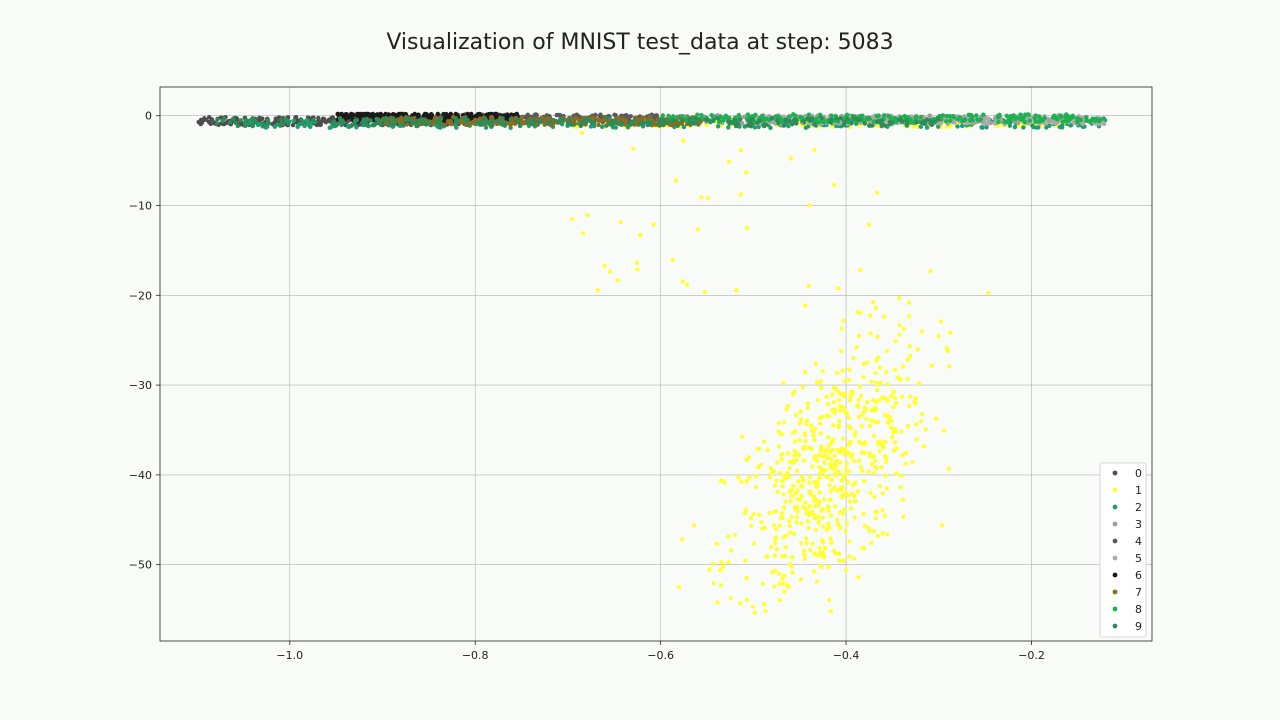 The width and height of the screenshot is (1280, 720). I want to click on legend-label: 4, so click(1138, 541).